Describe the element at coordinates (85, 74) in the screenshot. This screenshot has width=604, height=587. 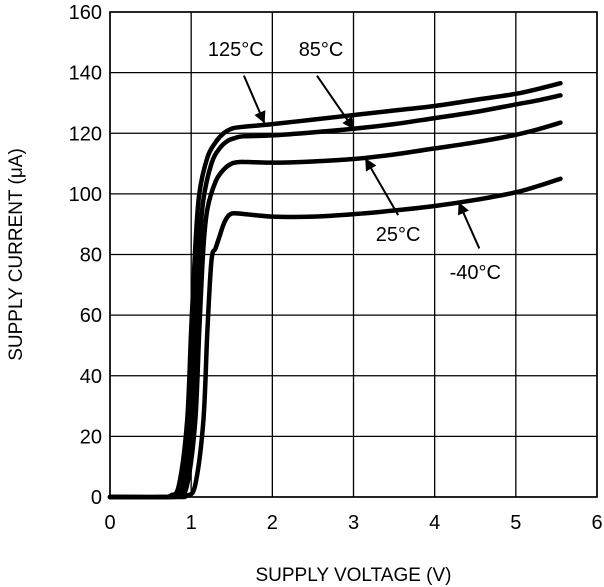
I see `y-tick-label: 140` at that location.